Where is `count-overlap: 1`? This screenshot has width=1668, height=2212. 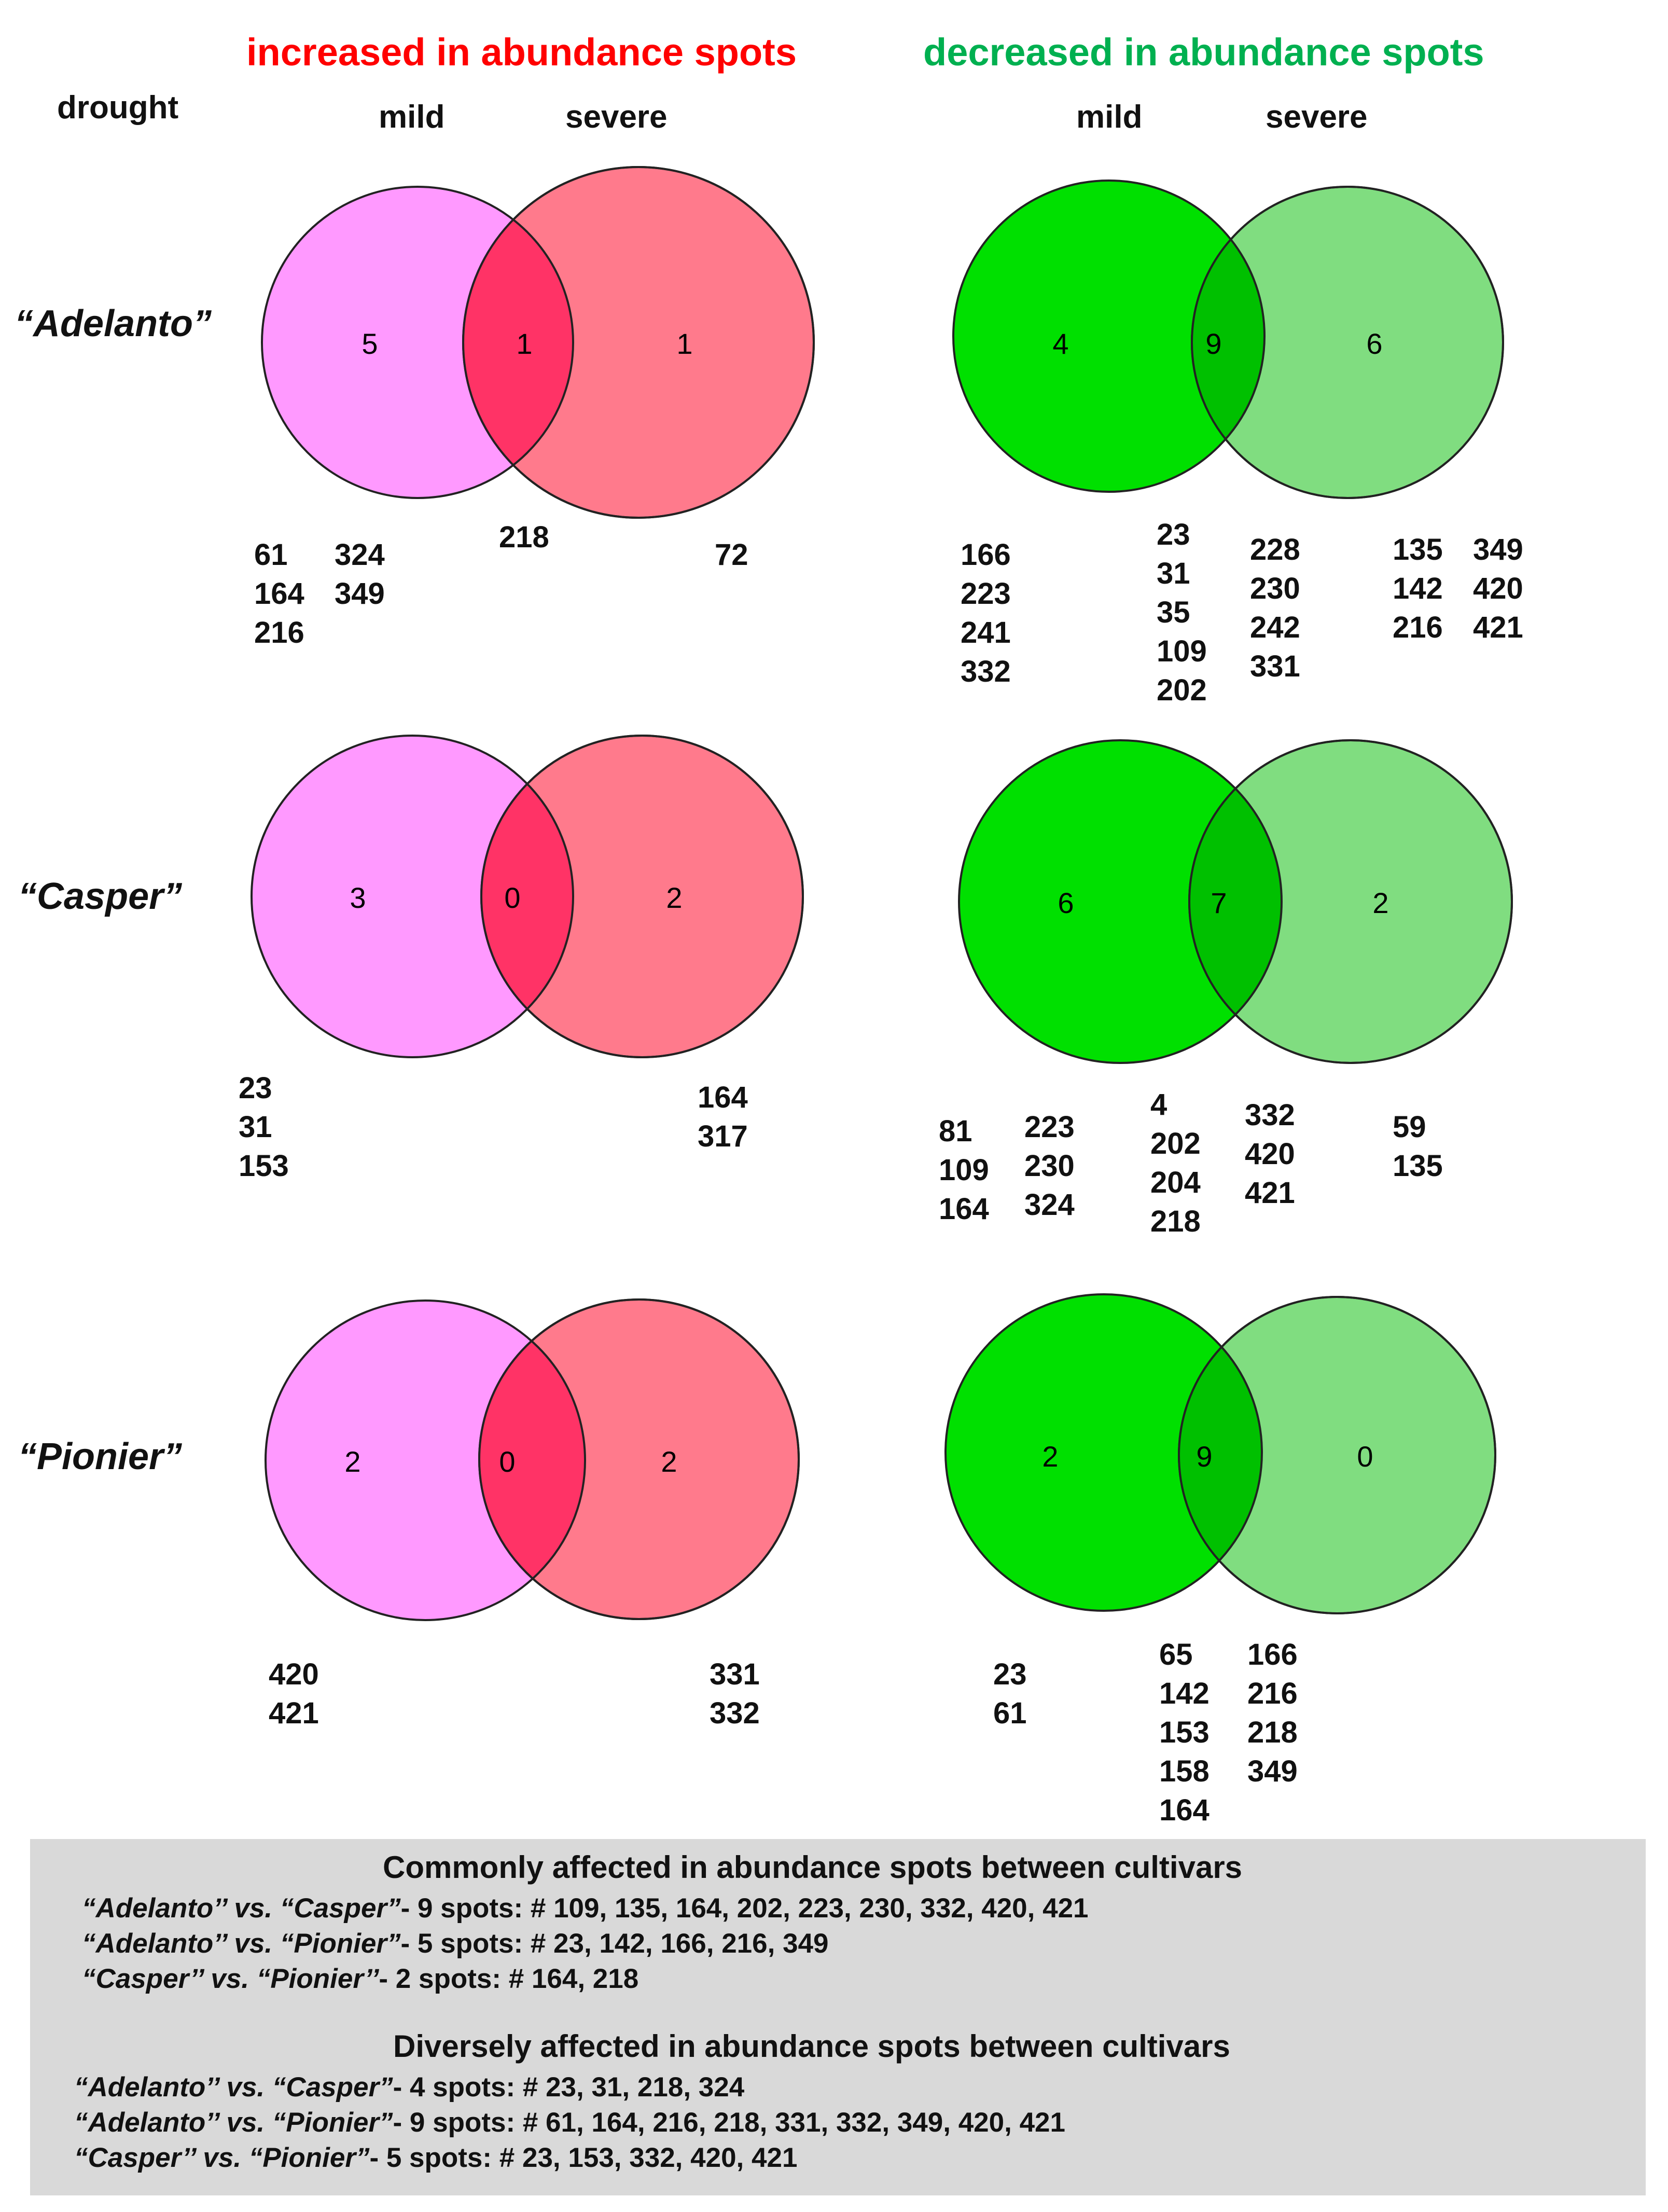
count-overlap: 1 is located at coordinates (524, 343).